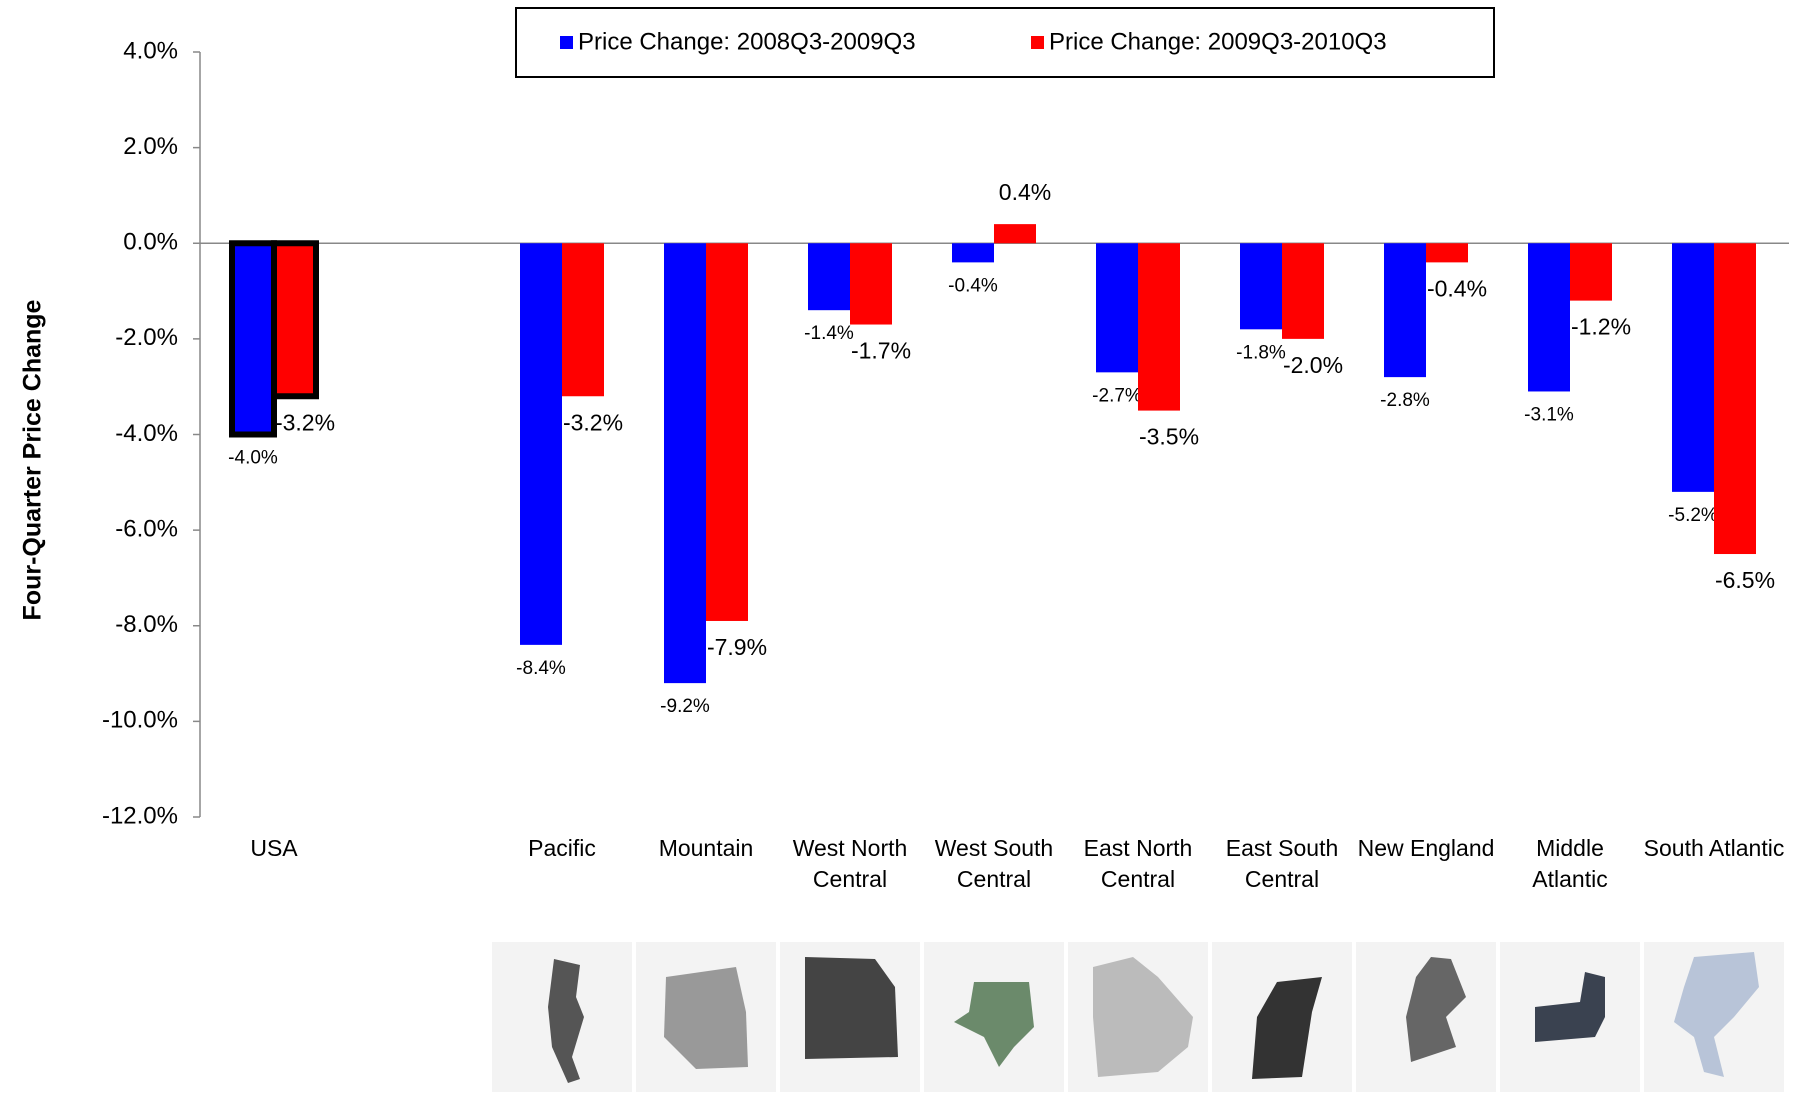  What do you see at coordinates (685, 706) in the screenshot?
I see `data-label: -9.2%` at bounding box center [685, 706].